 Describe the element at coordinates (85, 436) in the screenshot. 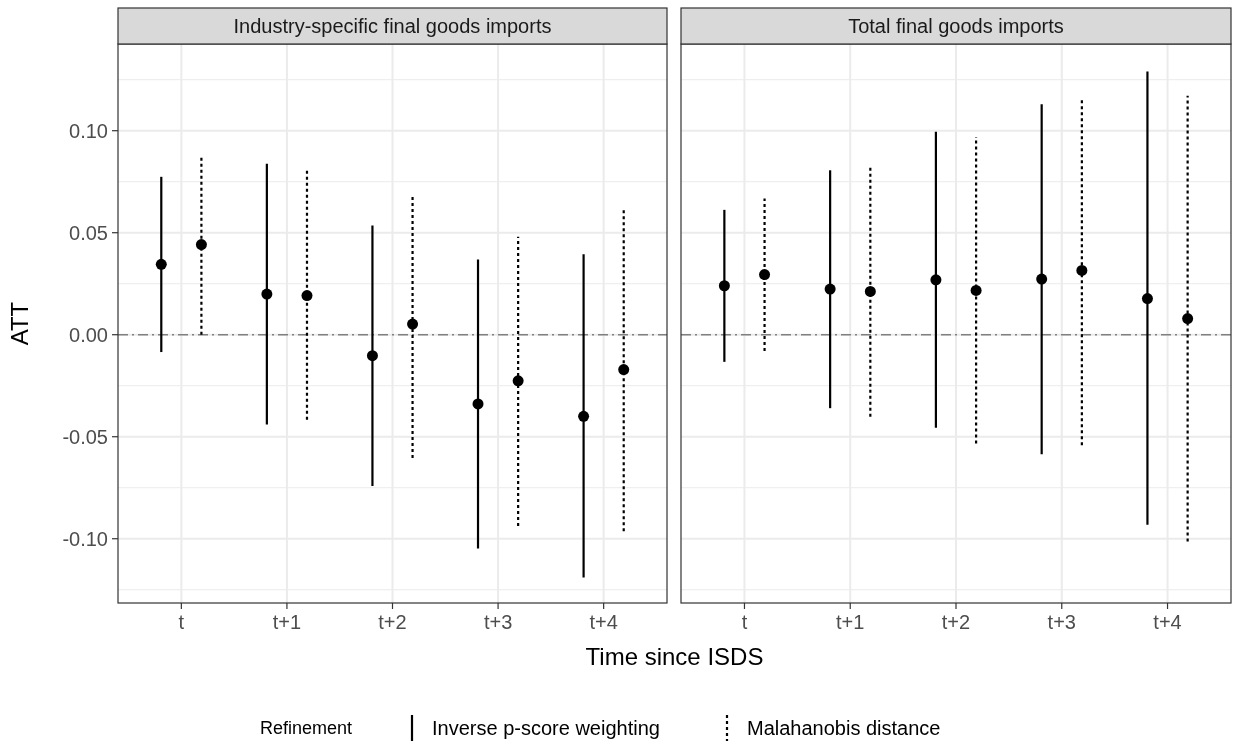

I see `y-tick-label: -0.05` at that location.